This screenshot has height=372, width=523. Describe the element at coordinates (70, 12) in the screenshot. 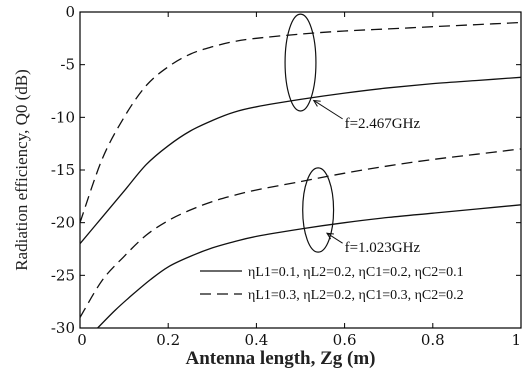

I see `y-tick-label: 0` at that location.